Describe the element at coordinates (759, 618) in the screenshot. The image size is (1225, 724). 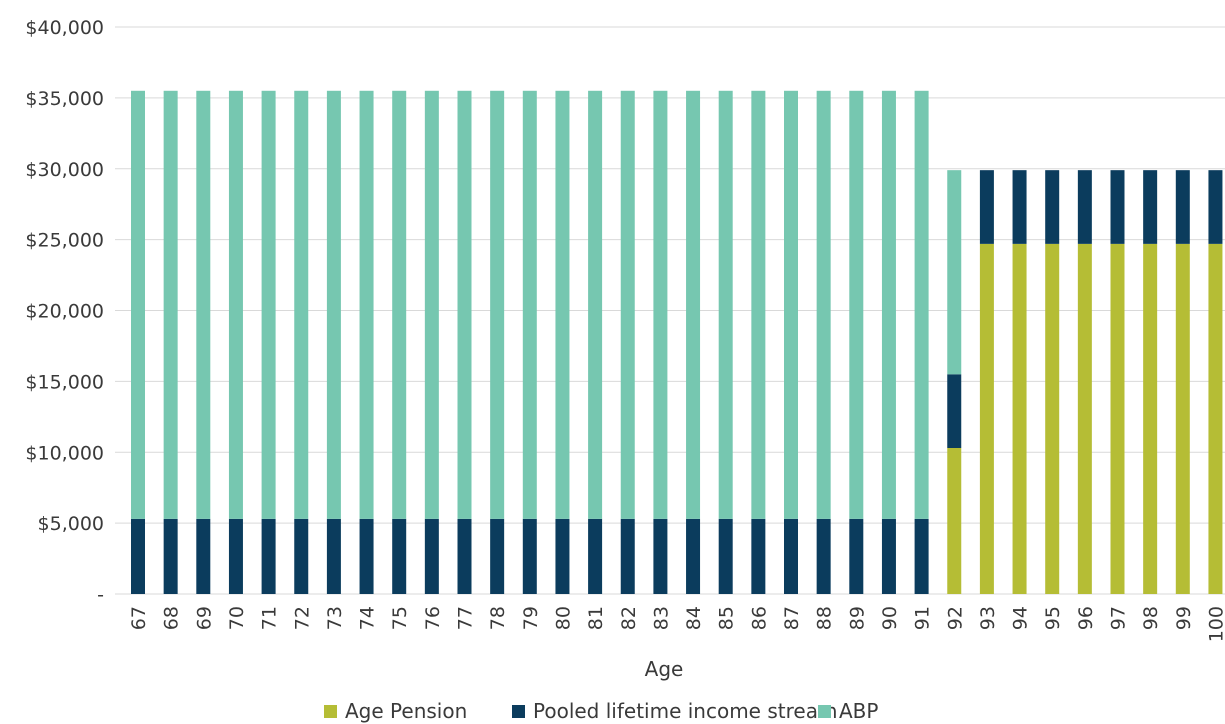
I see `x-tick-label: 86` at that location.